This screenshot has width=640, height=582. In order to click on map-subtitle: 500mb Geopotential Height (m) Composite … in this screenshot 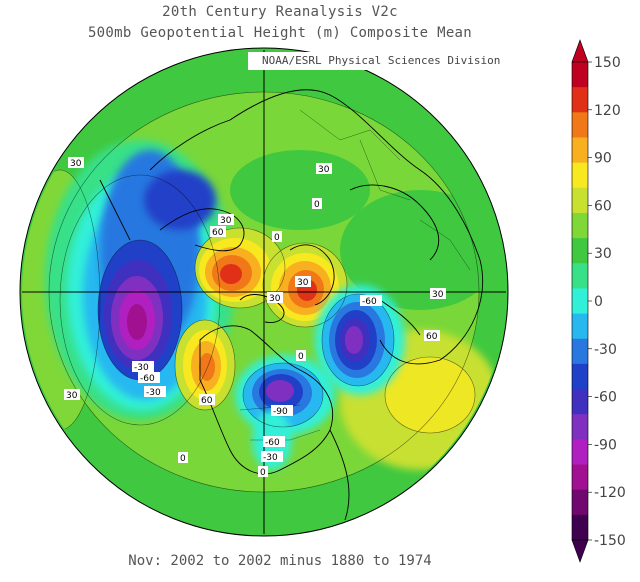, I will do `click(280, 33)`.